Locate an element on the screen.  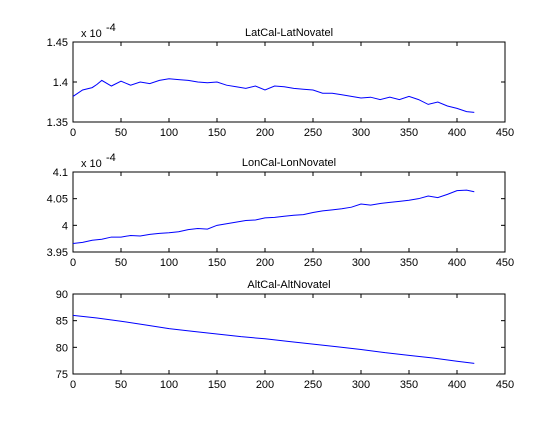
chart-title: AltCal-AltNovatel is located at coordinates (288, 285).